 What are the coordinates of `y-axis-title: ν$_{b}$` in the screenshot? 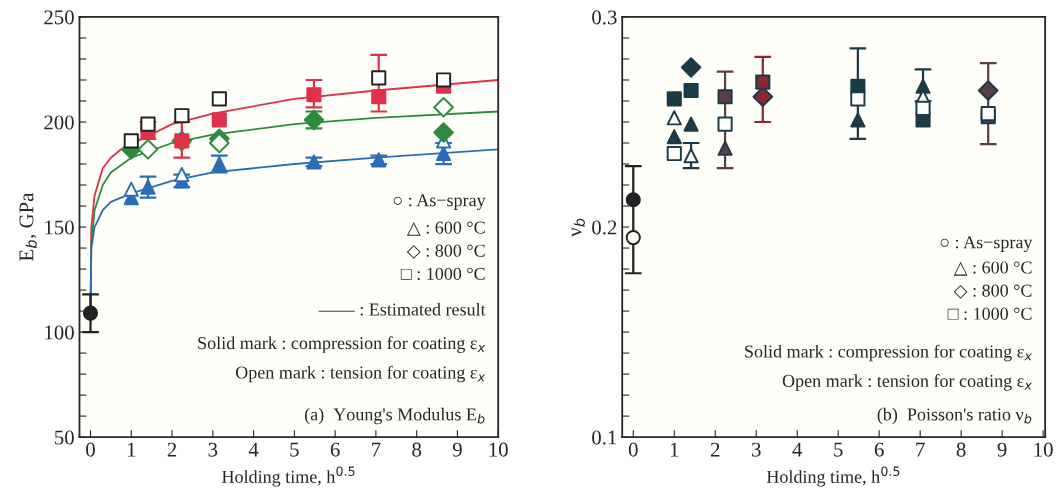 It's located at (578, 227).